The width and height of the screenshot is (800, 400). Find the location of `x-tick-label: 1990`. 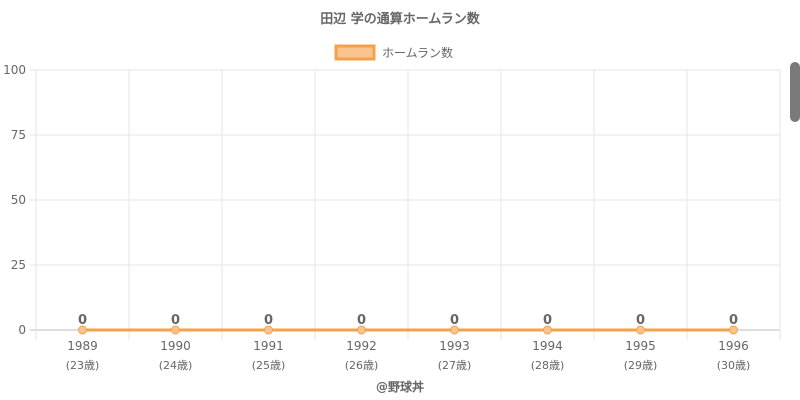

x-tick-label: 1990 is located at coordinates (175, 346).